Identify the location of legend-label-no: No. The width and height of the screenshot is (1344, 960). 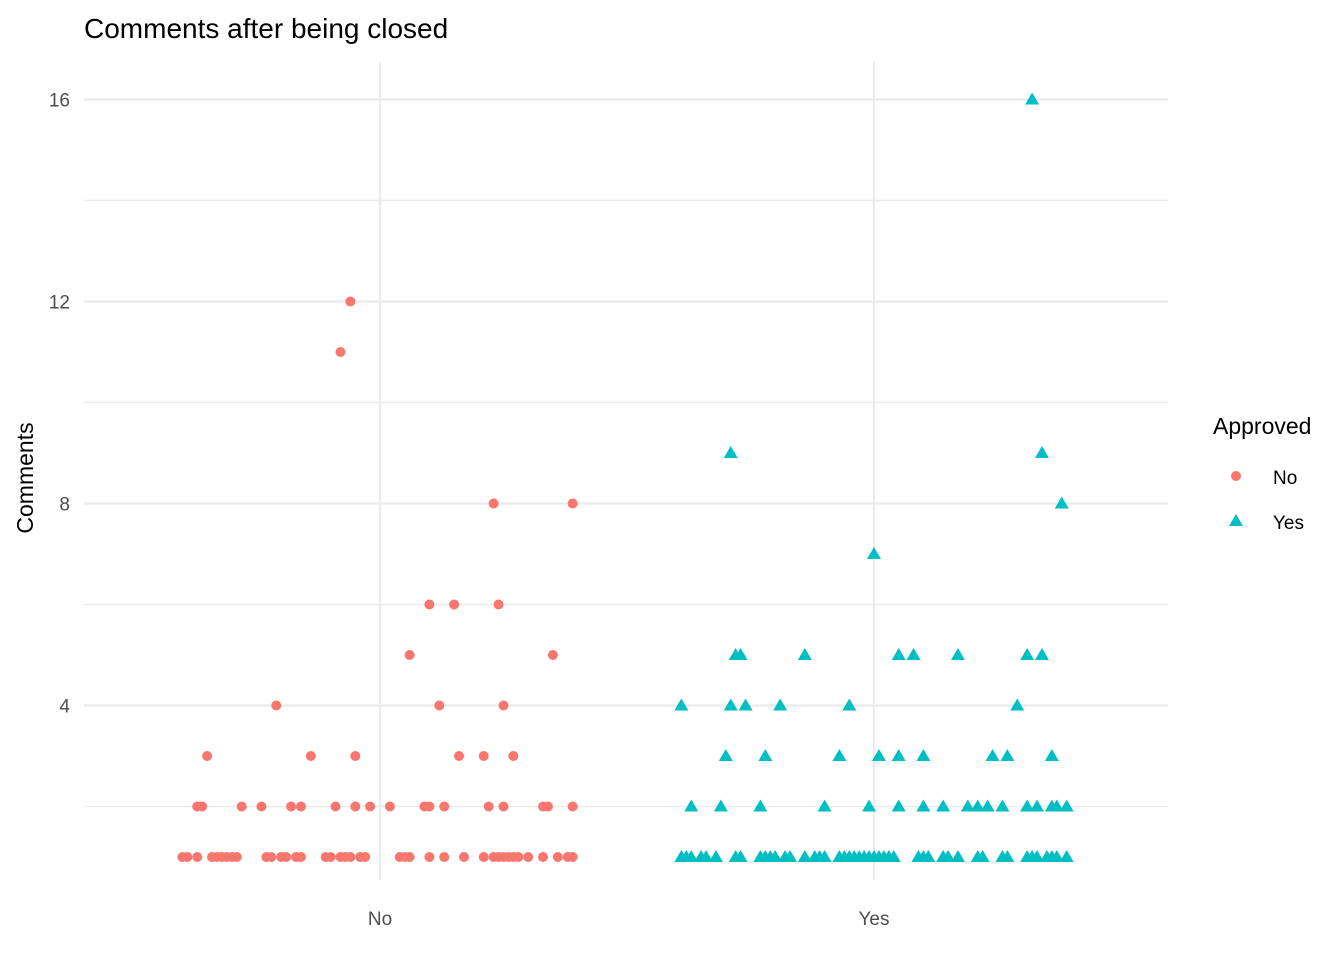
(1285, 478).